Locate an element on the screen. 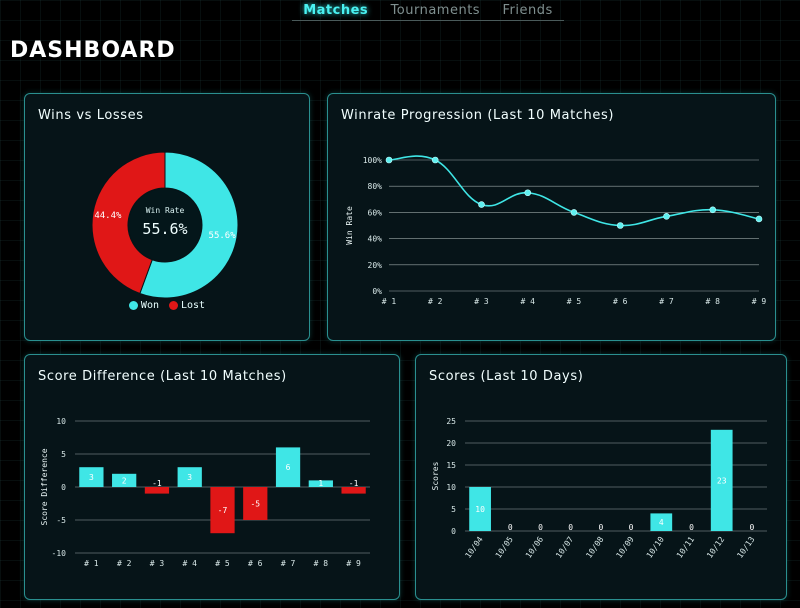 This screenshot has height=608, width=800. tab-friends: Friends is located at coordinates (527, 10).